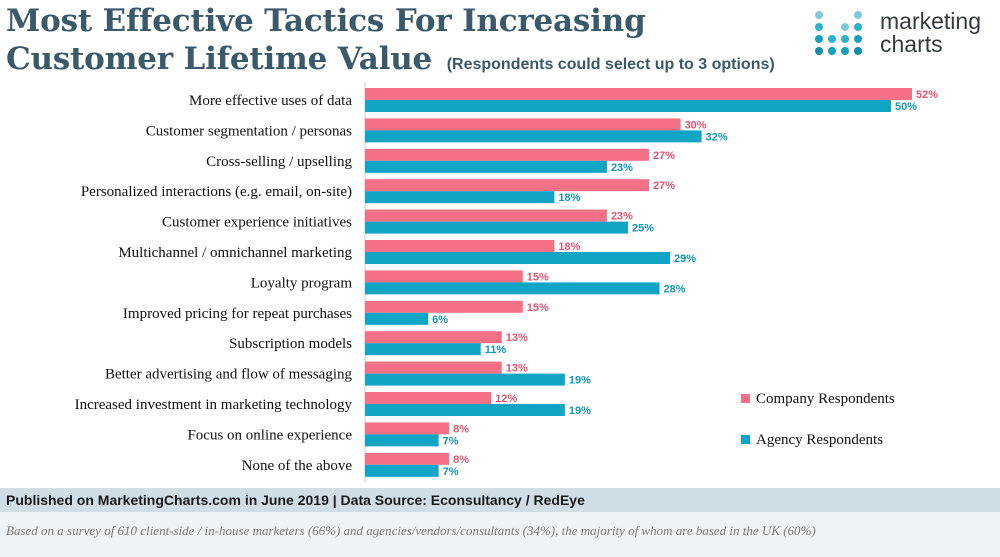  Describe the element at coordinates (270, 101) in the screenshot. I see `category-label: More effective uses of data` at that location.